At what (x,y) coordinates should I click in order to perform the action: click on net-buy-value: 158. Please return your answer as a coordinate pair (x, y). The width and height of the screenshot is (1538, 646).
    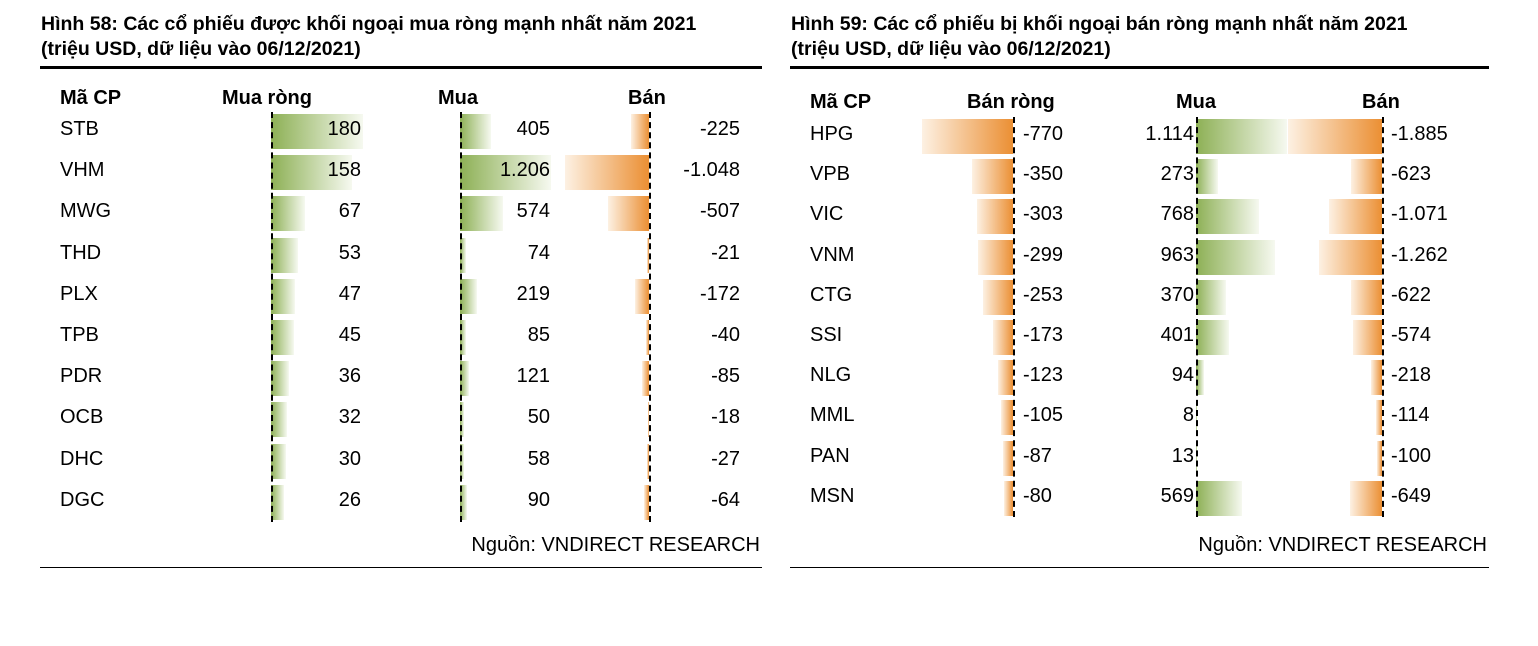
    Looking at the image, I should click on (344, 170).